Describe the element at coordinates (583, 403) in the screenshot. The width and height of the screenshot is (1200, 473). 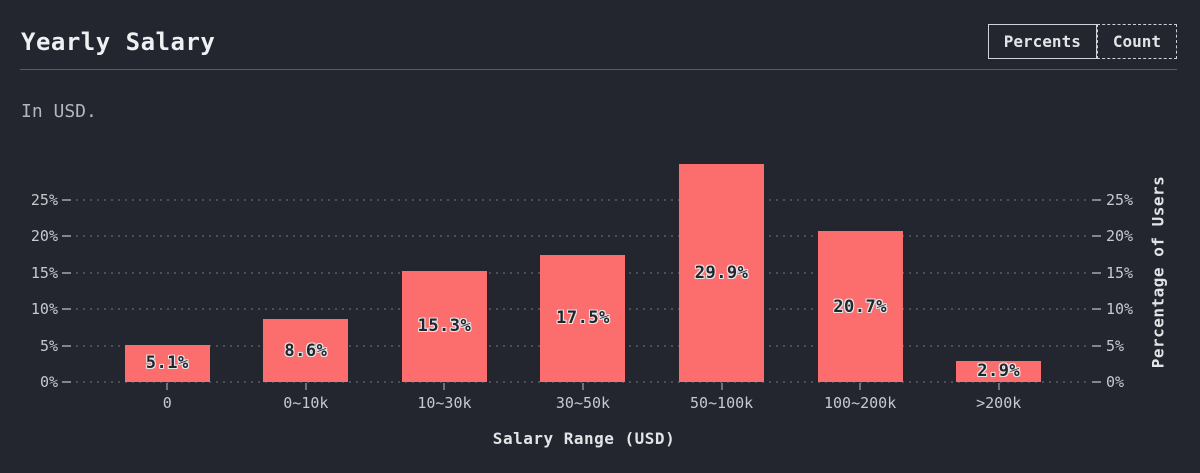
I see `xtick-label: 30~50k` at that location.